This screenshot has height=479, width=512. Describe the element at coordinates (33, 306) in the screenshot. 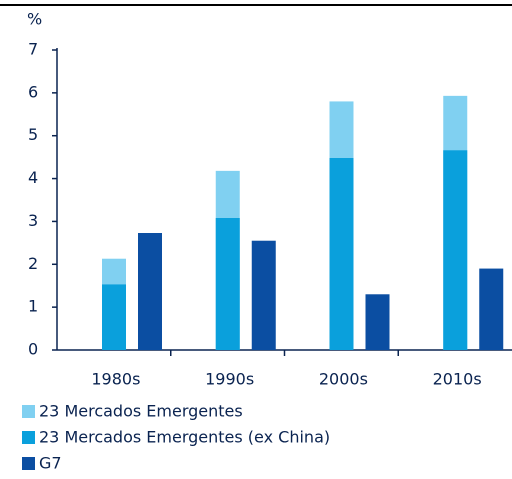

I see `y-tick-label: 1` at that location.